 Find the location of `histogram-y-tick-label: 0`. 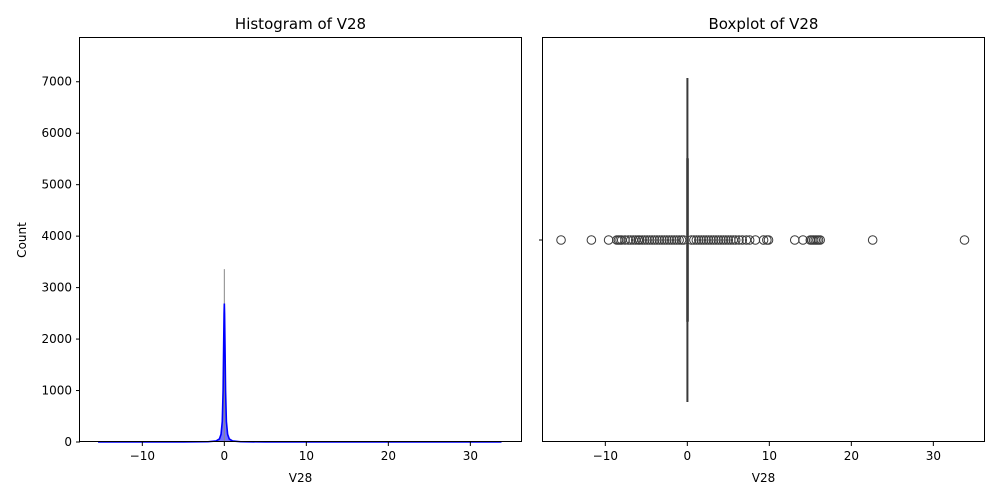

histogram-y-tick-label: 0 is located at coordinates (68, 442).